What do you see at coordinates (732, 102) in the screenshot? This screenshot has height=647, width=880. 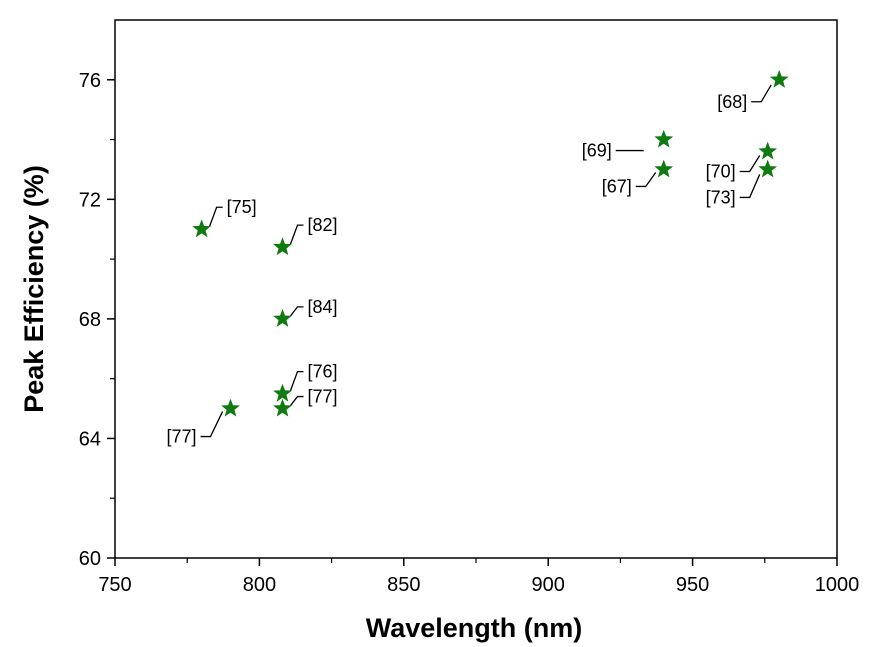 I see `point-label: [68]` at bounding box center [732, 102].